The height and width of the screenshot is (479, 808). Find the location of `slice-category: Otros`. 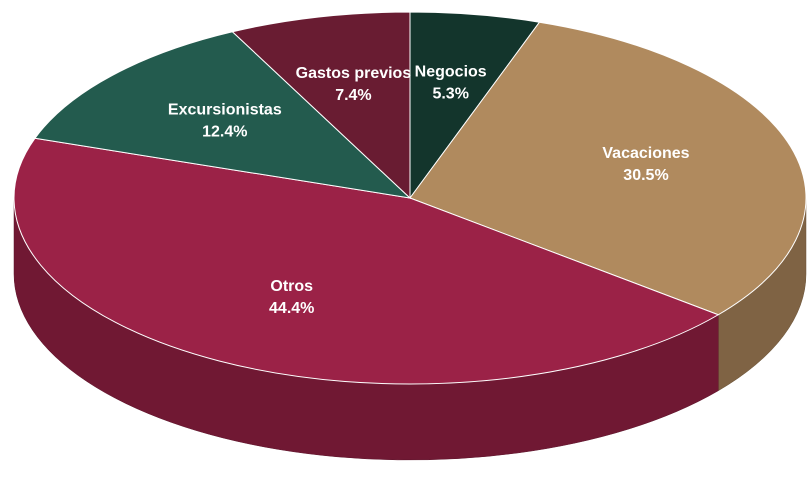

slice-category: Otros is located at coordinates (291, 286).